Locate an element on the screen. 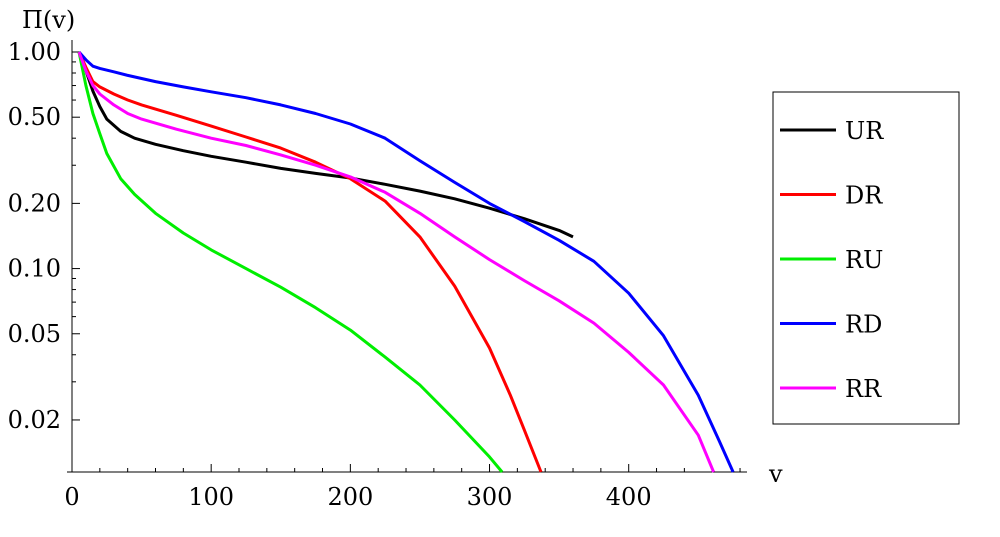 This screenshot has width=1000, height=537. x-axis-title: v is located at coordinates (775, 474).